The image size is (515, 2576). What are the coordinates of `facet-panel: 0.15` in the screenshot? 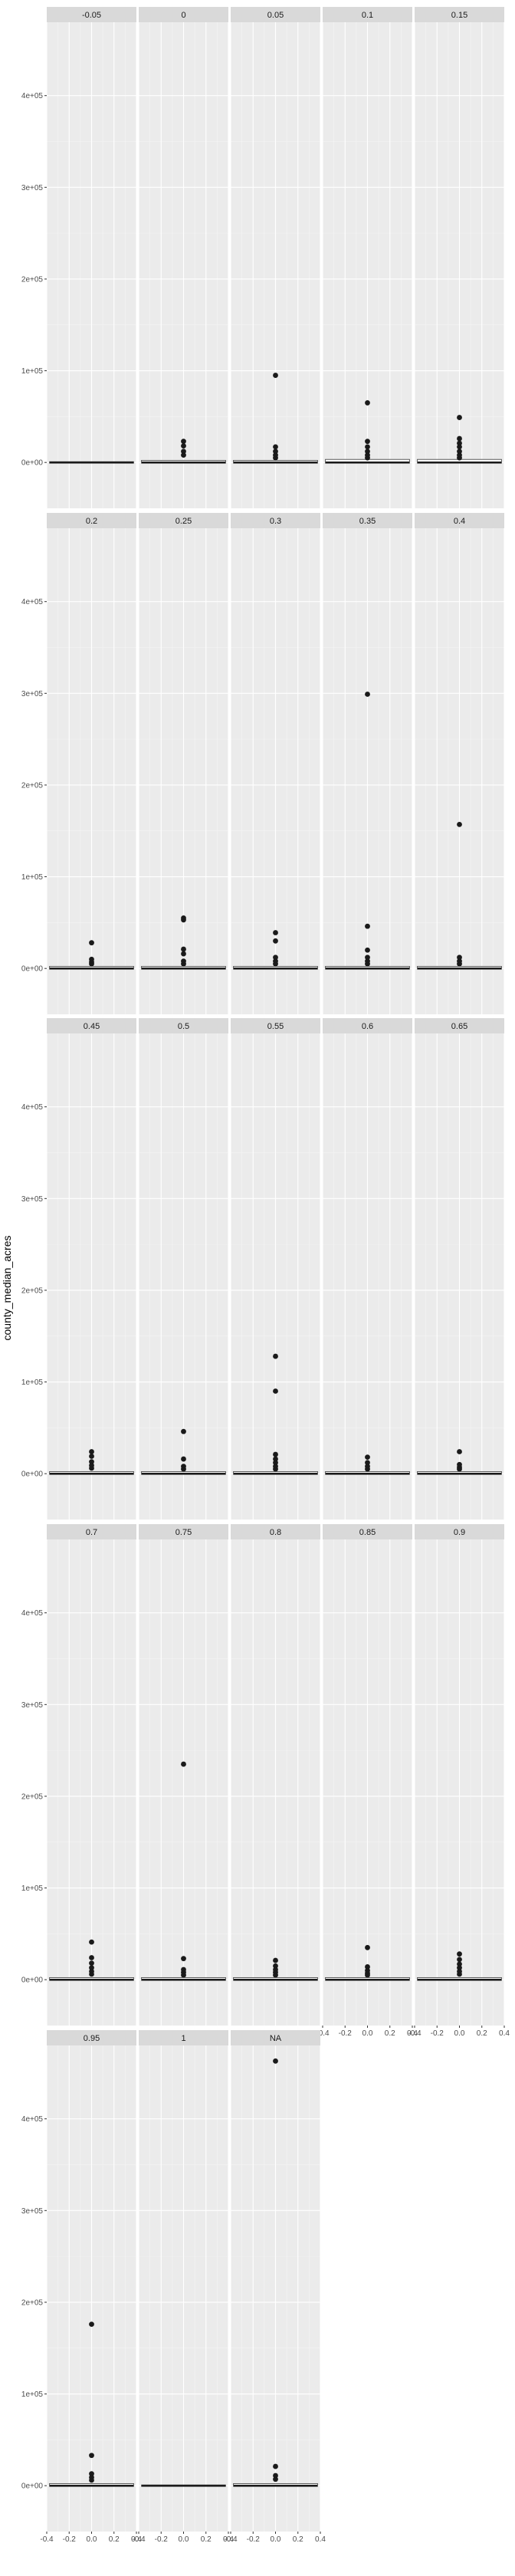 It's located at (460, 257).